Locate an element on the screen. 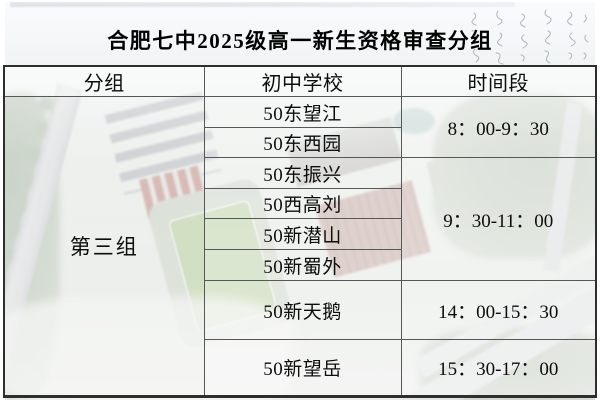  time-cell: 9：30-11：00 is located at coordinates (498, 219).